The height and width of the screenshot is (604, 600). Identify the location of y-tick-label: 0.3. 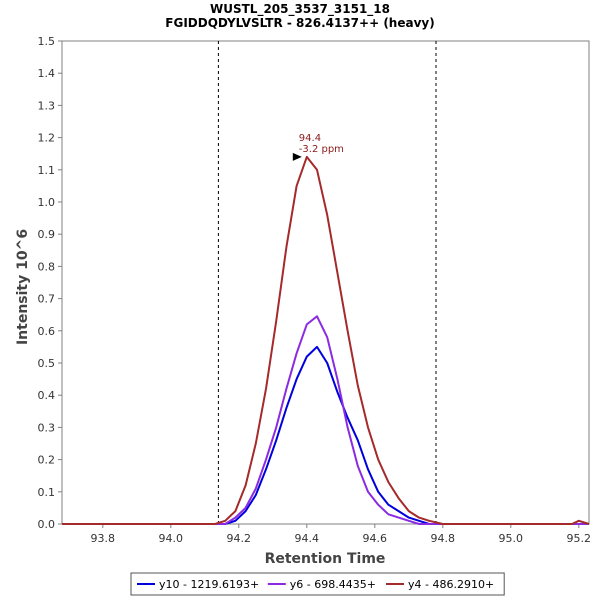
(47, 427).